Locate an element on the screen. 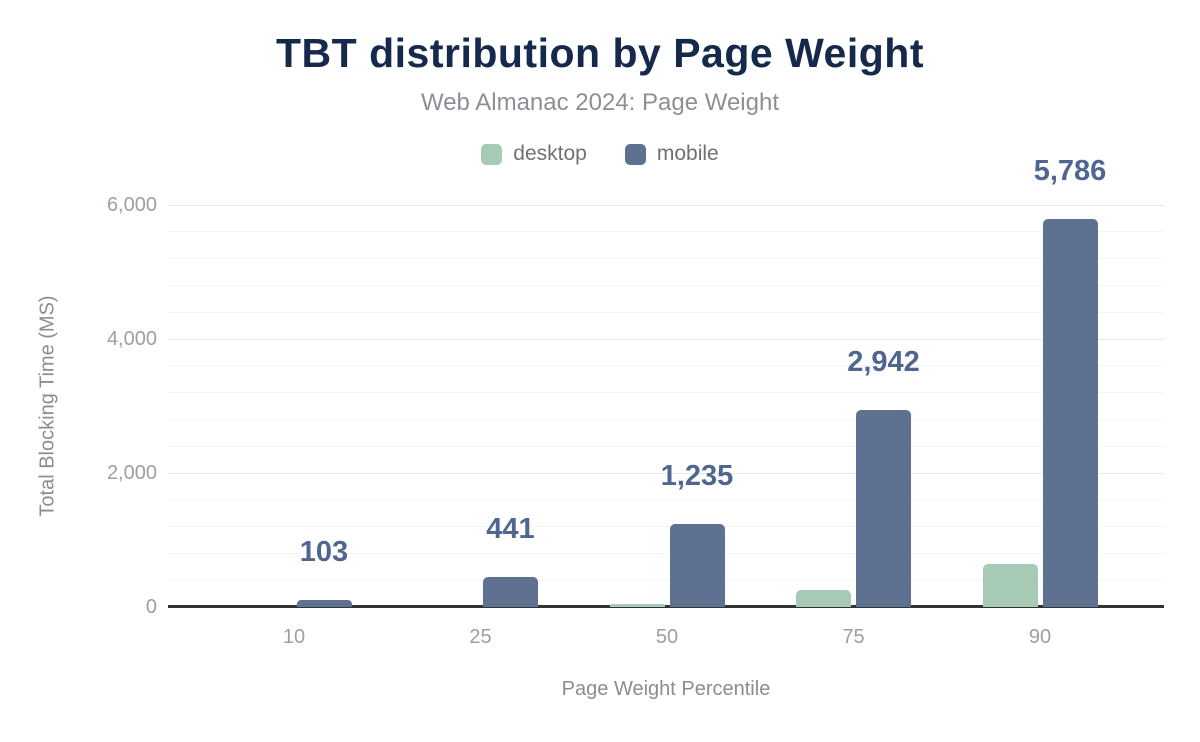 This screenshot has height=742, width=1200. y-axis-tick-label: 4,000 is located at coordinates (131, 339).